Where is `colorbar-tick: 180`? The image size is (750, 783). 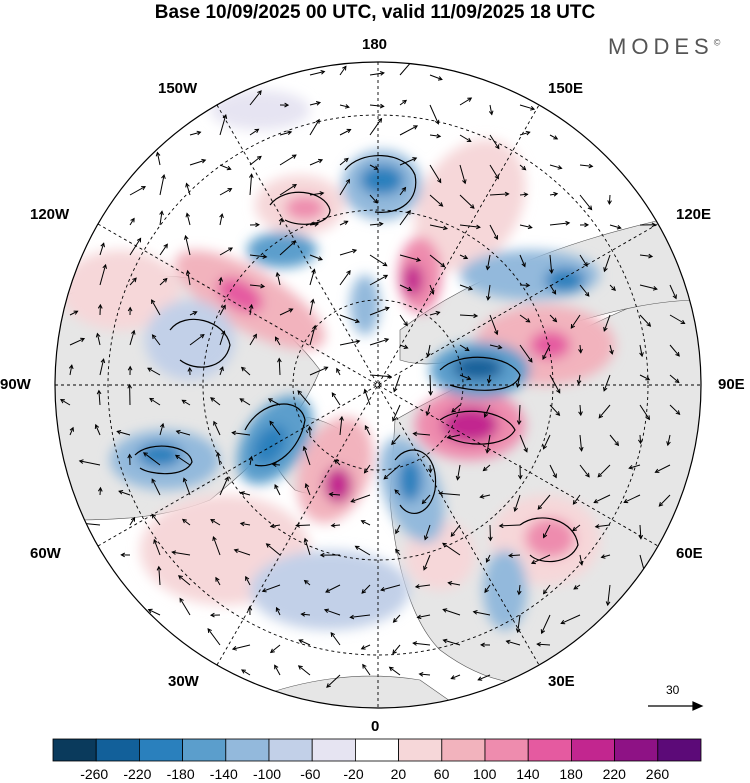 colorbar-tick: 180 is located at coordinates (571, 774).